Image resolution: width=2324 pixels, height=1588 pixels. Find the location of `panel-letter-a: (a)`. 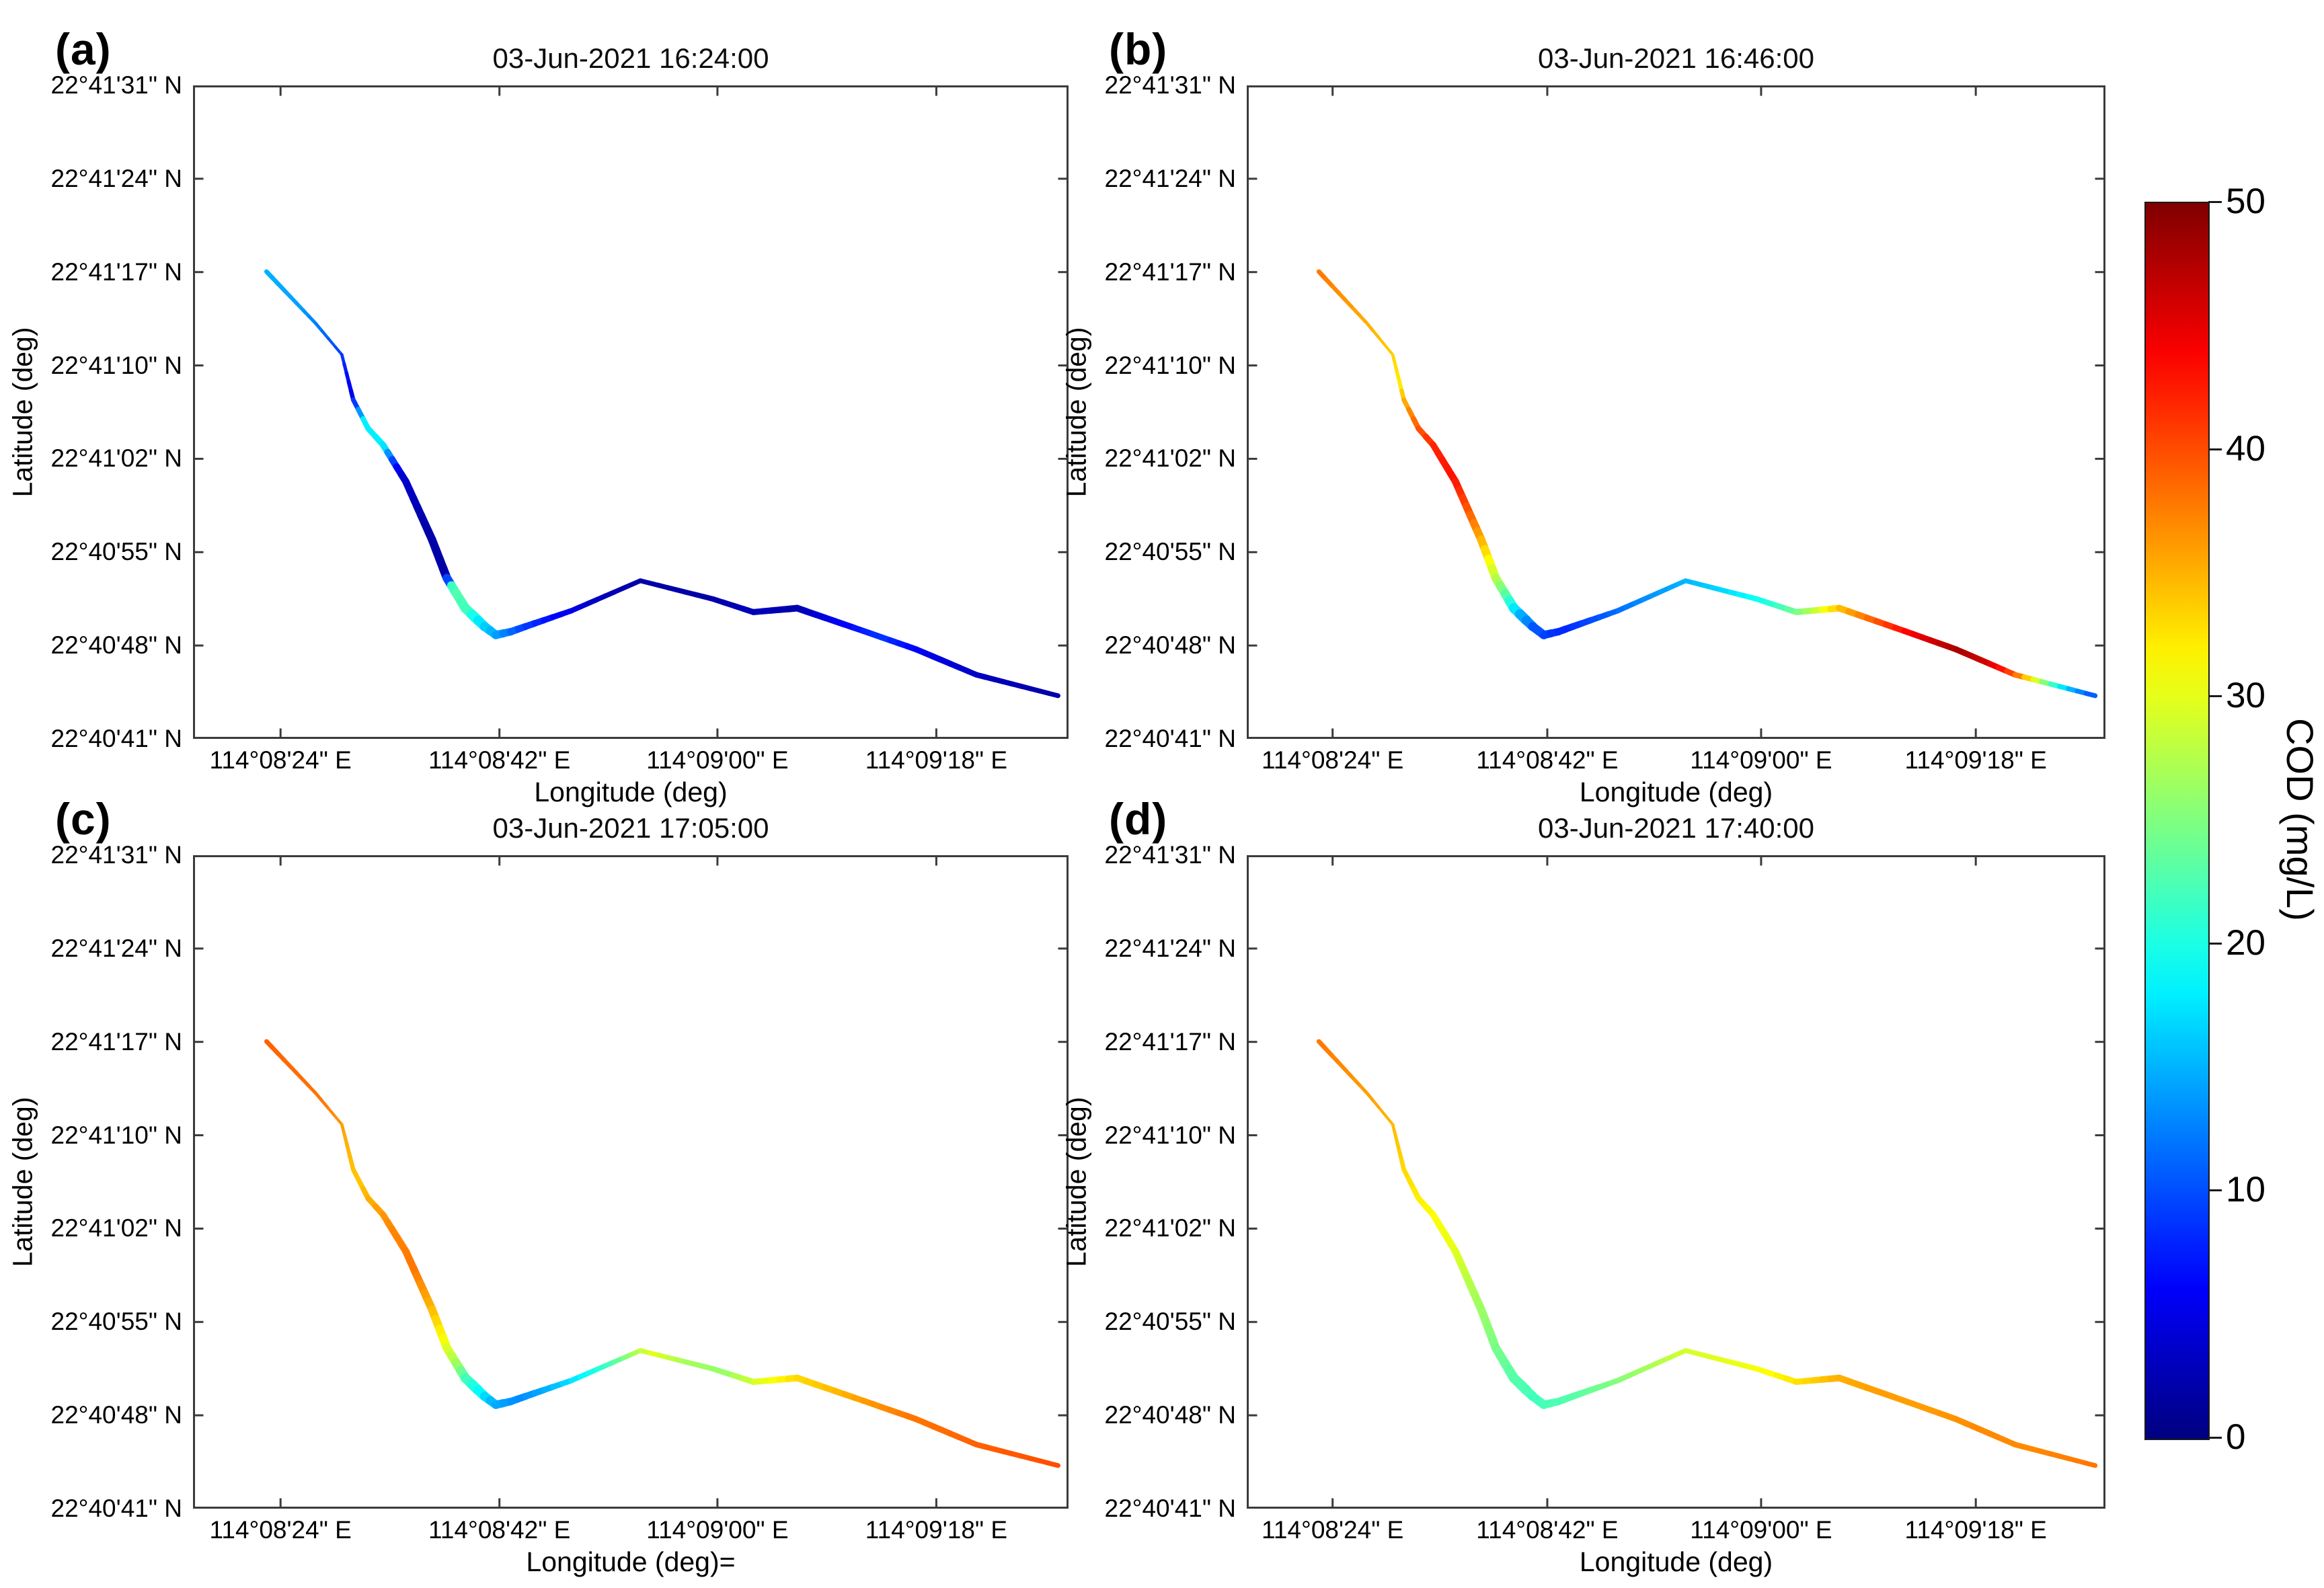

panel-letter-a: (a) is located at coordinates (83, 49).